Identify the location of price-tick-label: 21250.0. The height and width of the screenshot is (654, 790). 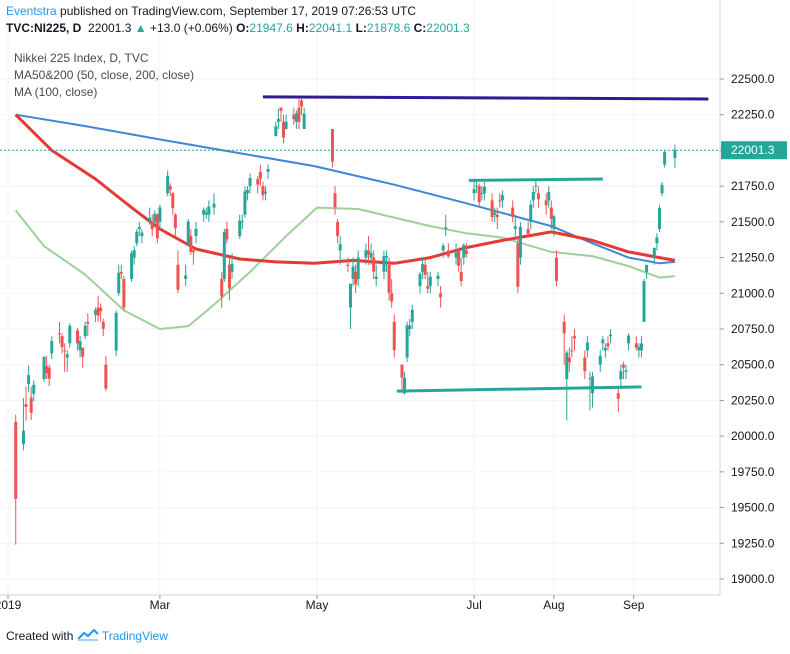
(753, 258).